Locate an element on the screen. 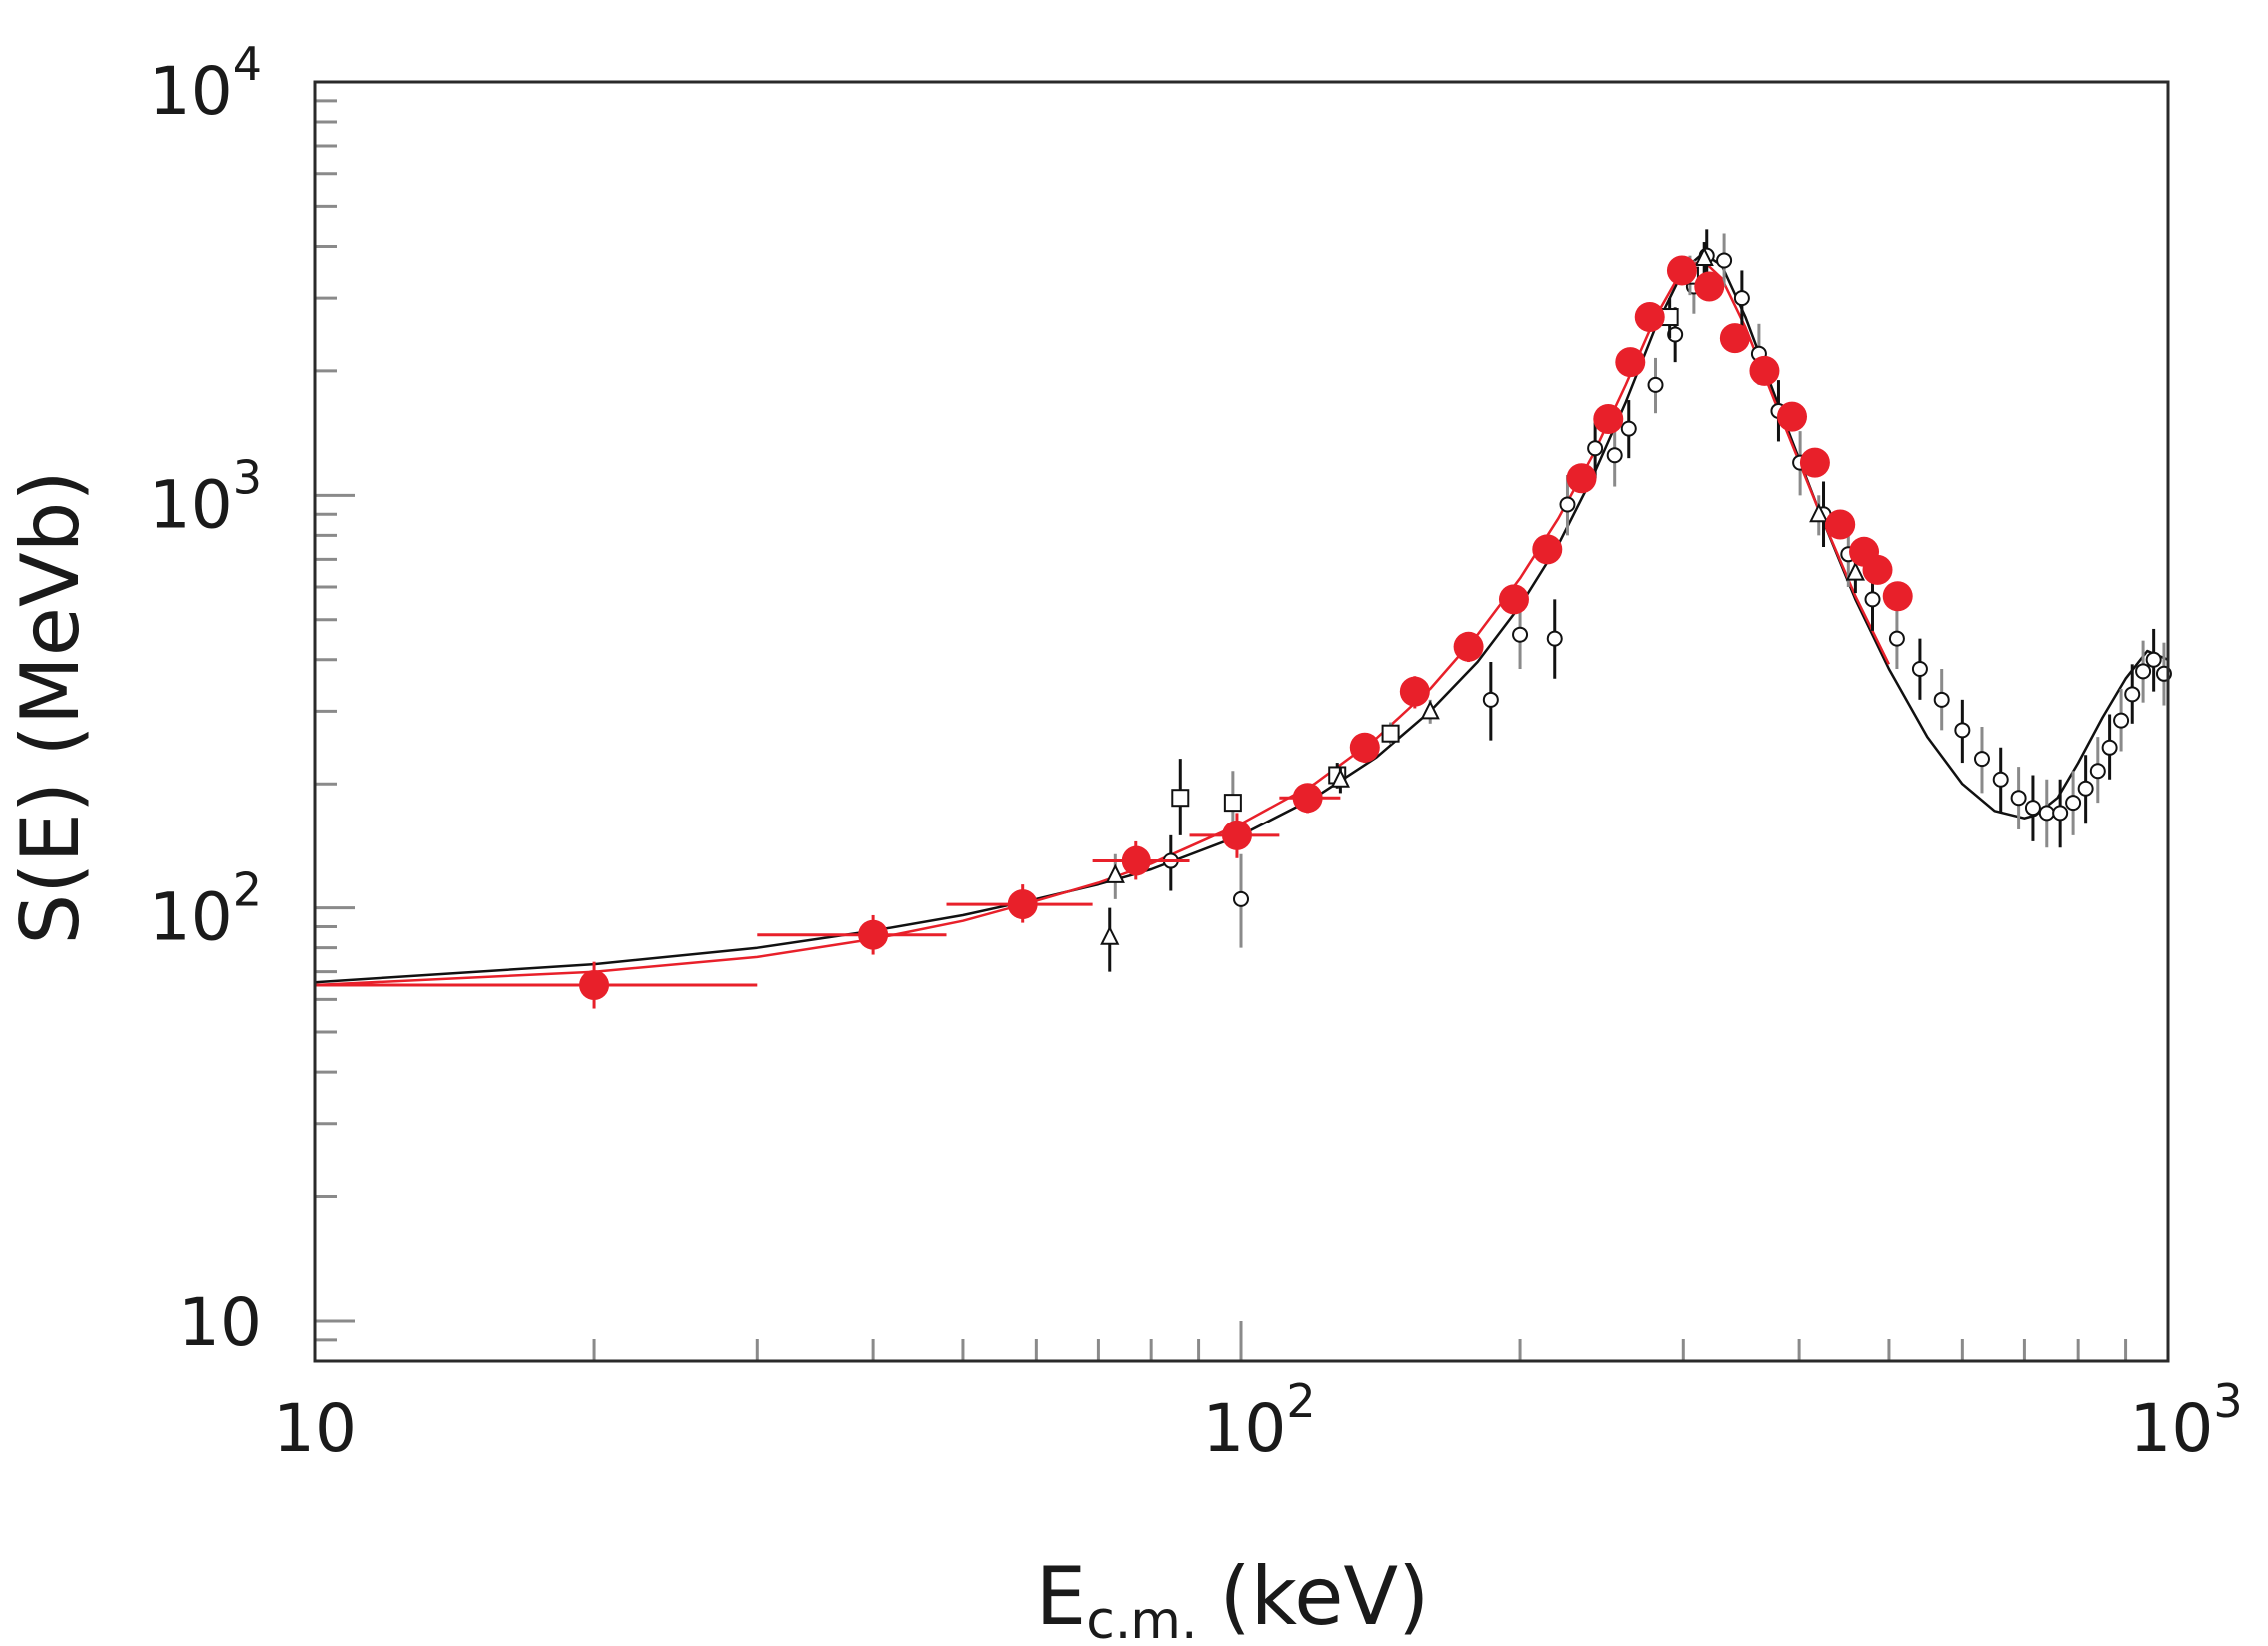 The image size is (2268, 1646). y-axis-title: S(E) (MeVb) is located at coordinates (51, 707).